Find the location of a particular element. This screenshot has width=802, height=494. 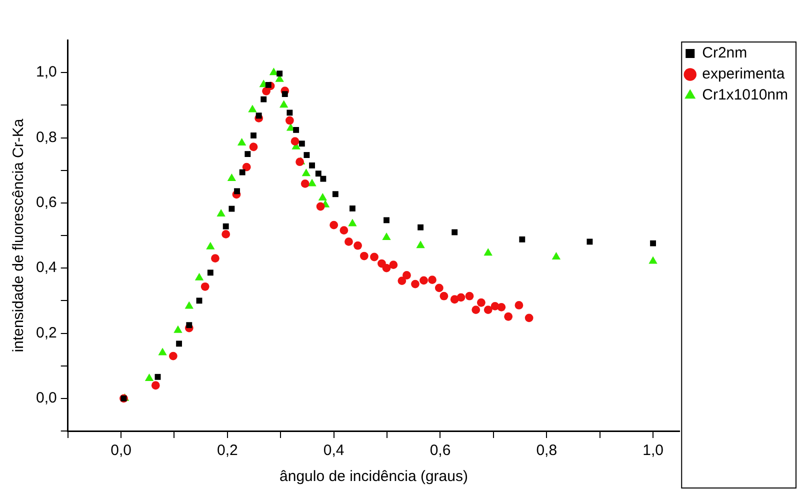

legend-label: Cr1x1010nm is located at coordinates (745, 95).